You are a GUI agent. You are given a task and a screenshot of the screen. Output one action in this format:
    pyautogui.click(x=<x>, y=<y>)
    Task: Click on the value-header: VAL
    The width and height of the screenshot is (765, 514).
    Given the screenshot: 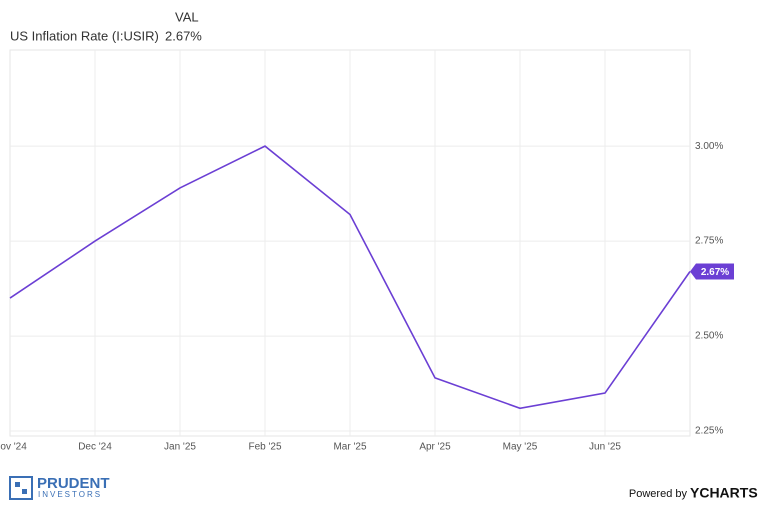 What is the action you would take?
    pyautogui.click(x=187, y=16)
    